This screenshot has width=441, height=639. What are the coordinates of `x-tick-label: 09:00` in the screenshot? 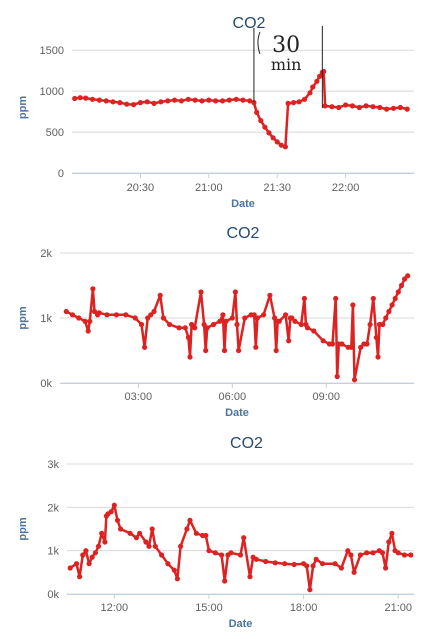 It's located at (327, 397).